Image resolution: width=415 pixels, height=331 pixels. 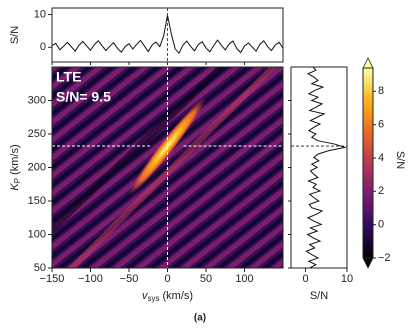 I want to click on y-tick-label: 100, so click(x=37, y=234).